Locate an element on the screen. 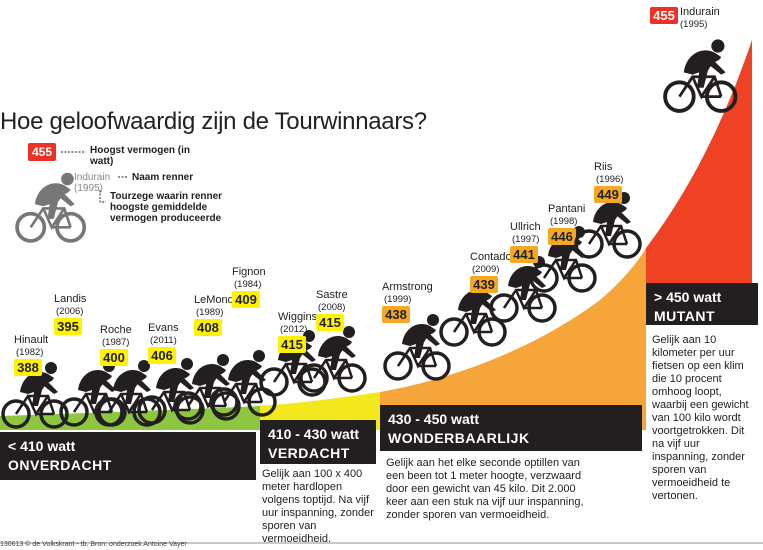 This screenshot has height=550, width=763. legend-rider-name: Indurain is located at coordinates (92, 177).